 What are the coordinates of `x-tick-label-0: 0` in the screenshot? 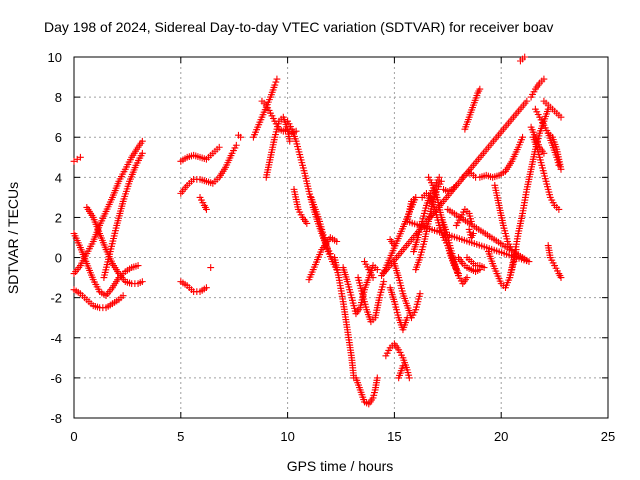 It's located at (73, 436).